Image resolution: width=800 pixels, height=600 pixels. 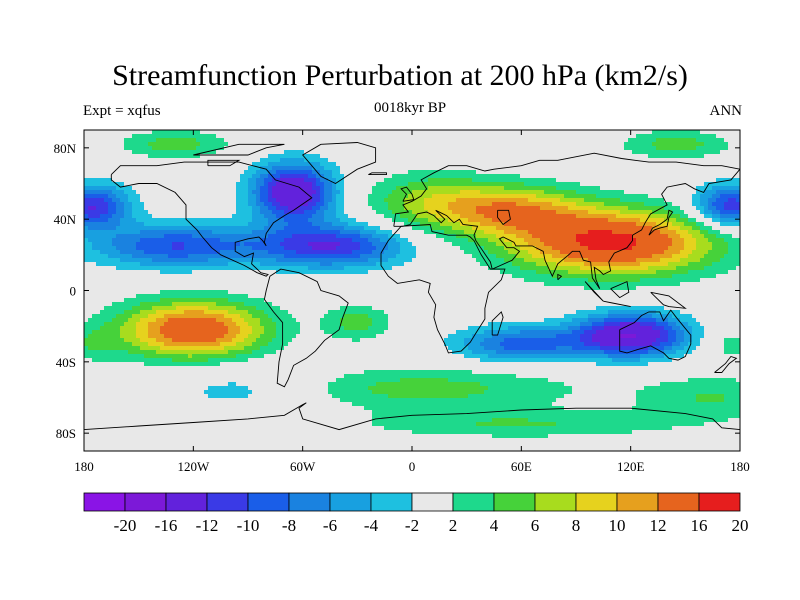 I want to click on period-label: 0018kyr BP, so click(x=410, y=108).